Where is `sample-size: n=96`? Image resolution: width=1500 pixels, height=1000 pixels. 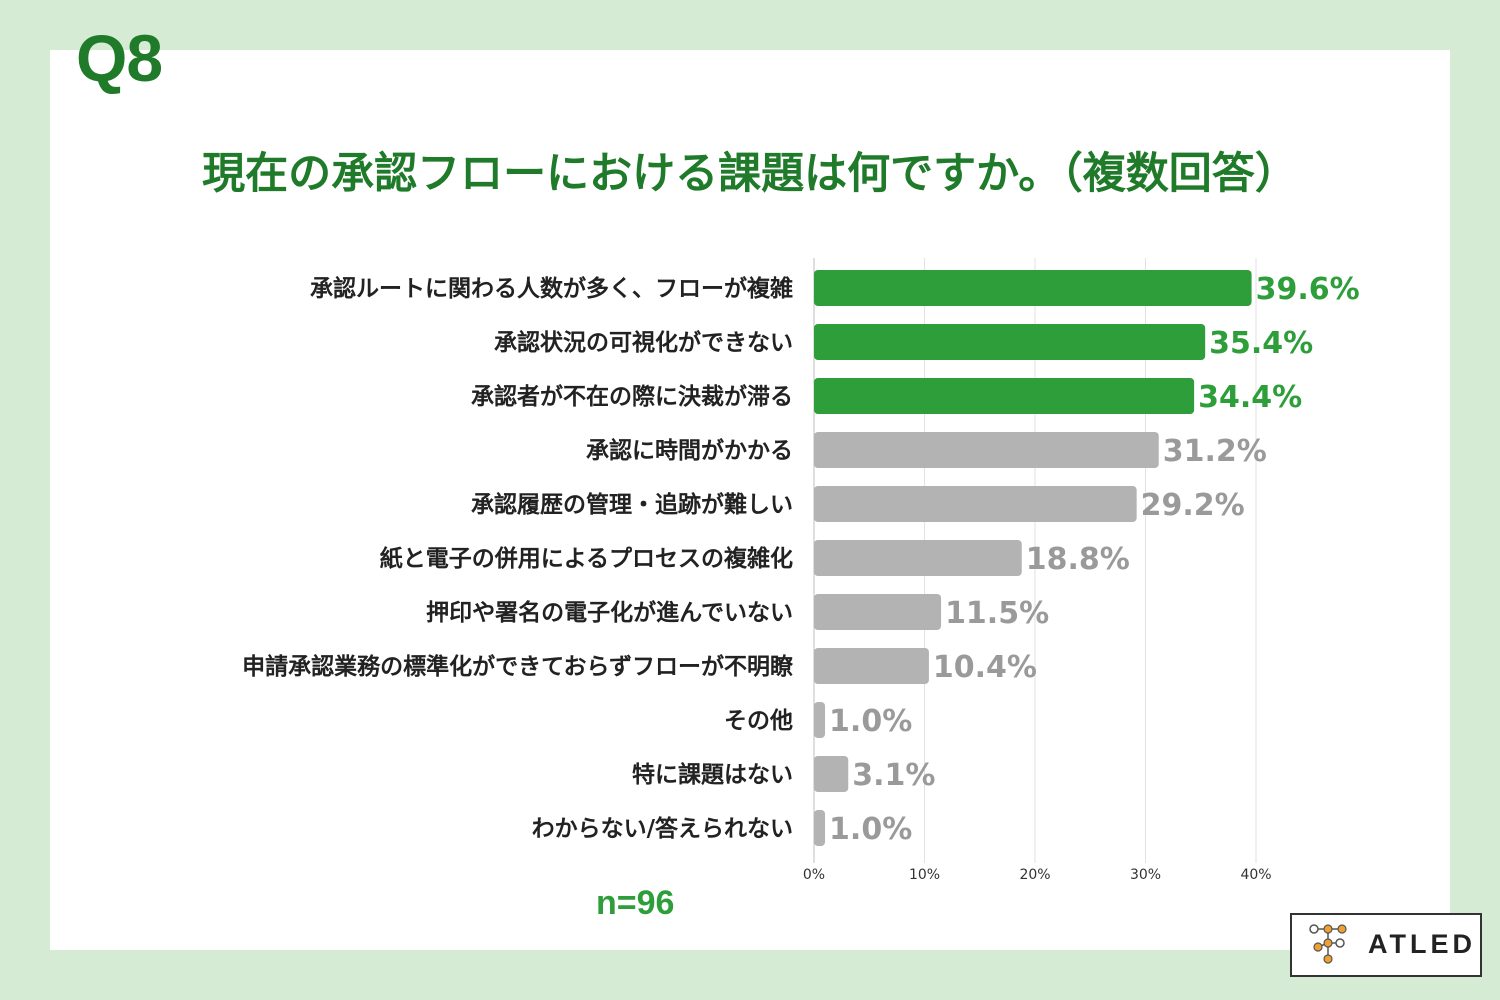
sample-size: n=96 is located at coordinates (635, 903).